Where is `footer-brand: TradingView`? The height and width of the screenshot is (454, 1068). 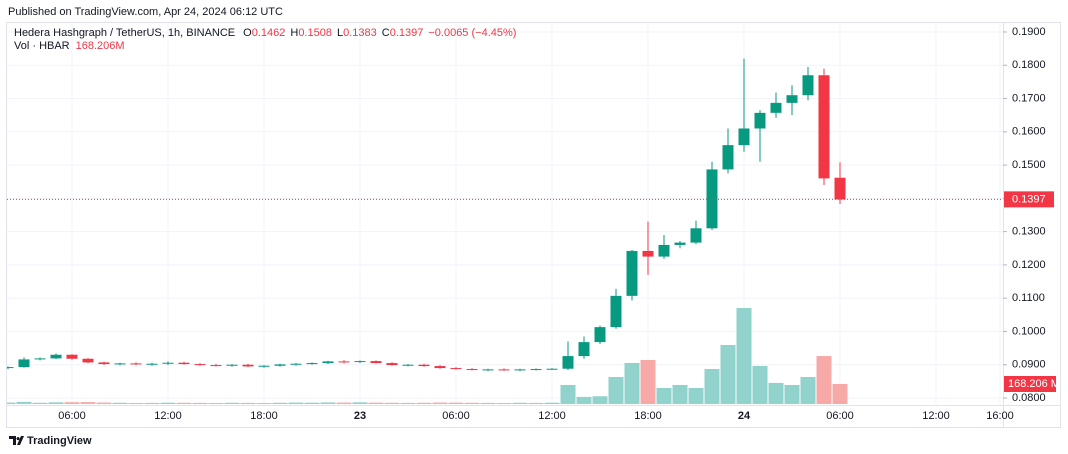 footer-brand: TradingView is located at coordinates (59, 441).